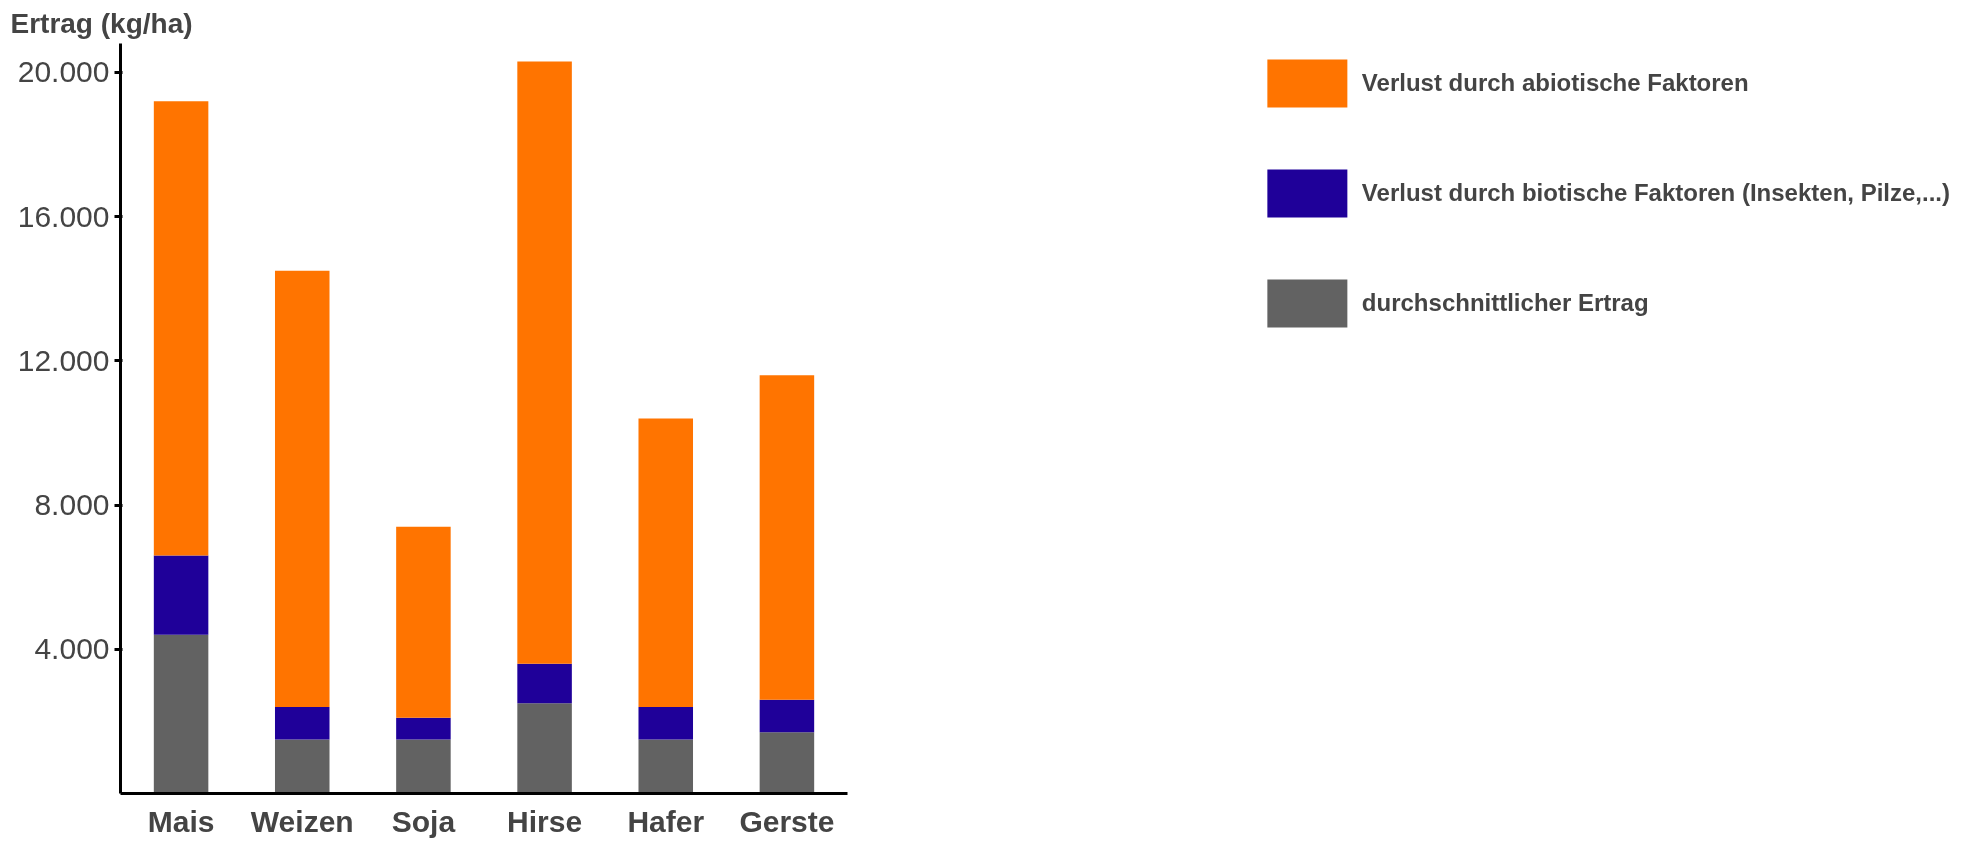 The width and height of the screenshot is (1979, 850). Describe the element at coordinates (72, 649) in the screenshot. I see `y-tick-label: 4.000` at that location.